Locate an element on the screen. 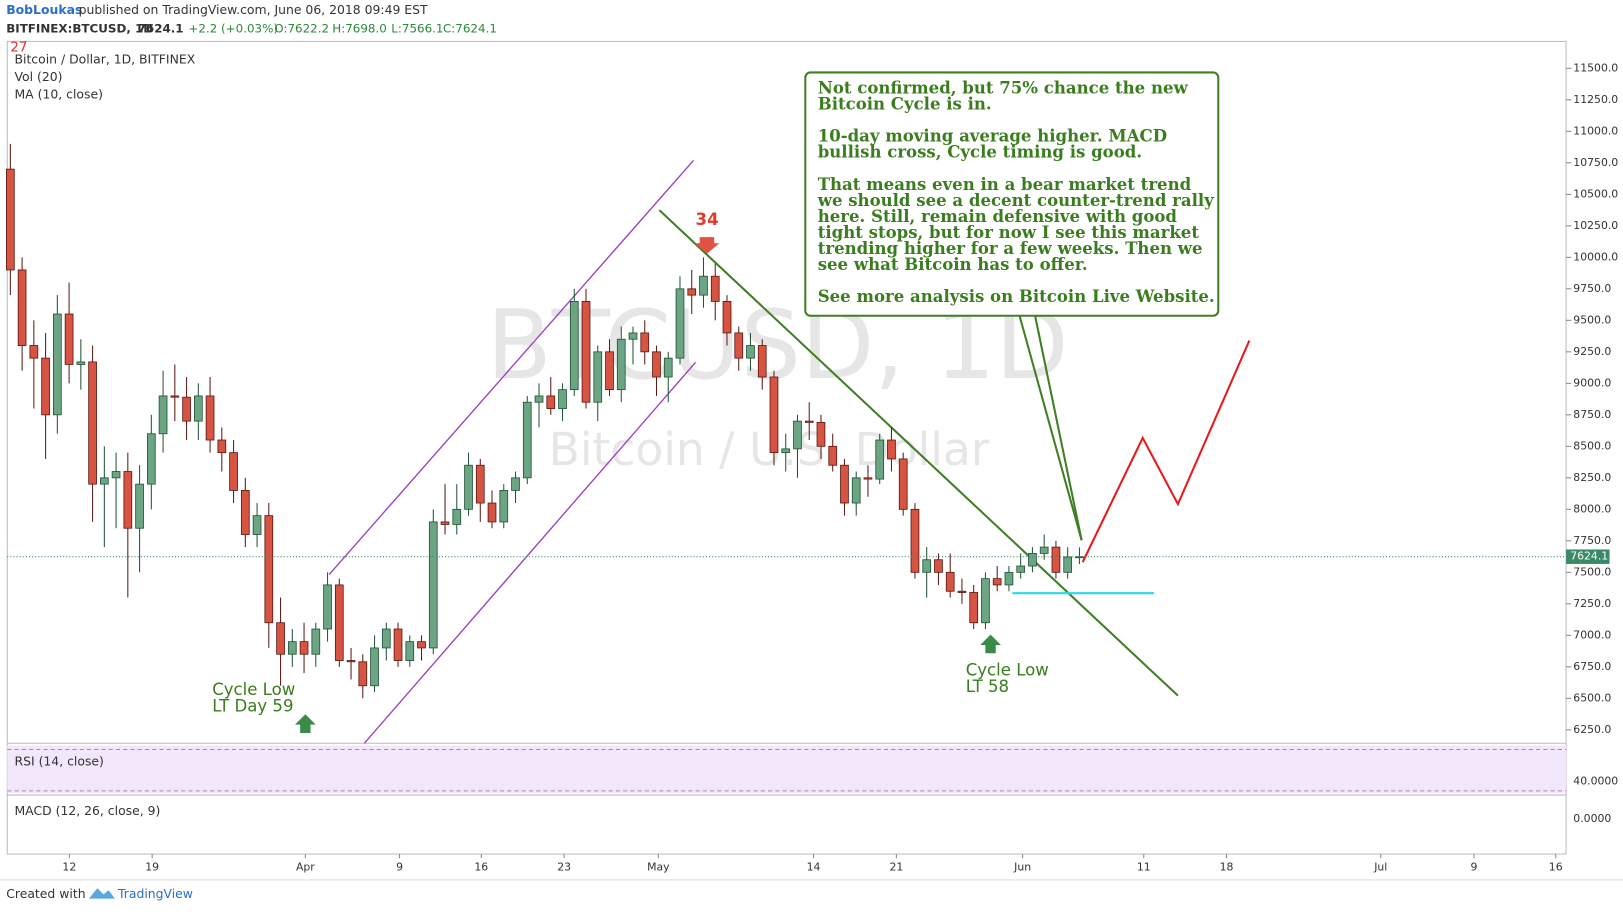 The image size is (1623, 915). x-tick-label: 19 is located at coordinates (152, 867).